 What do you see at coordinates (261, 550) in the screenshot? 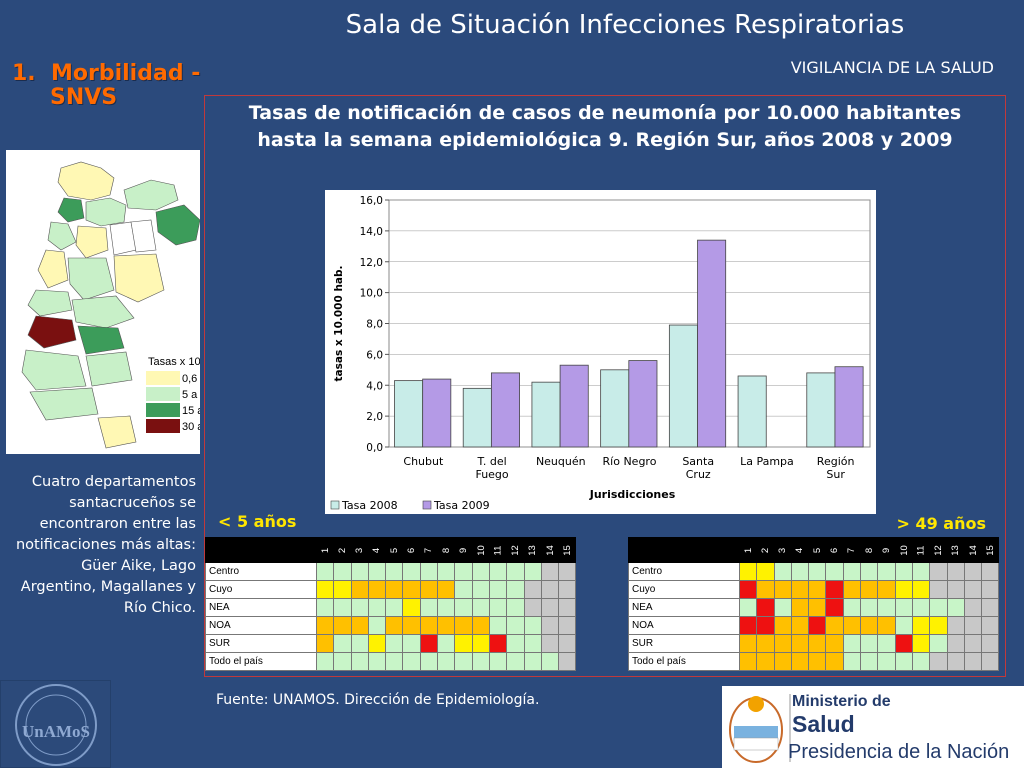
I see `heatmap-corner` at bounding box center [261, 550].